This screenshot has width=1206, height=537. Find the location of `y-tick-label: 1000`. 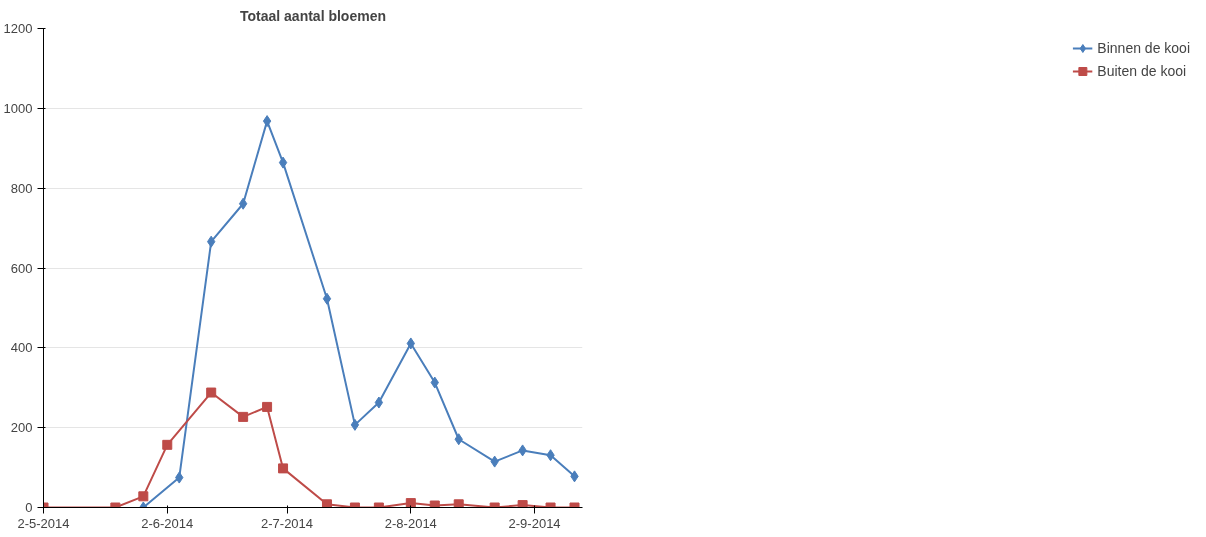

y-tick-label: 1000 is located at coordinates (18, 108).